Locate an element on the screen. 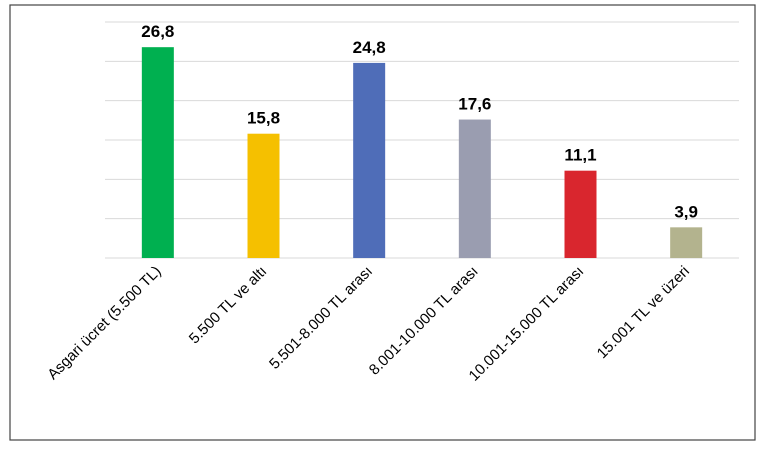 The height and width of the screenshot is (450, 766). value-label: 24,8 is located at coordinates (369, 47).